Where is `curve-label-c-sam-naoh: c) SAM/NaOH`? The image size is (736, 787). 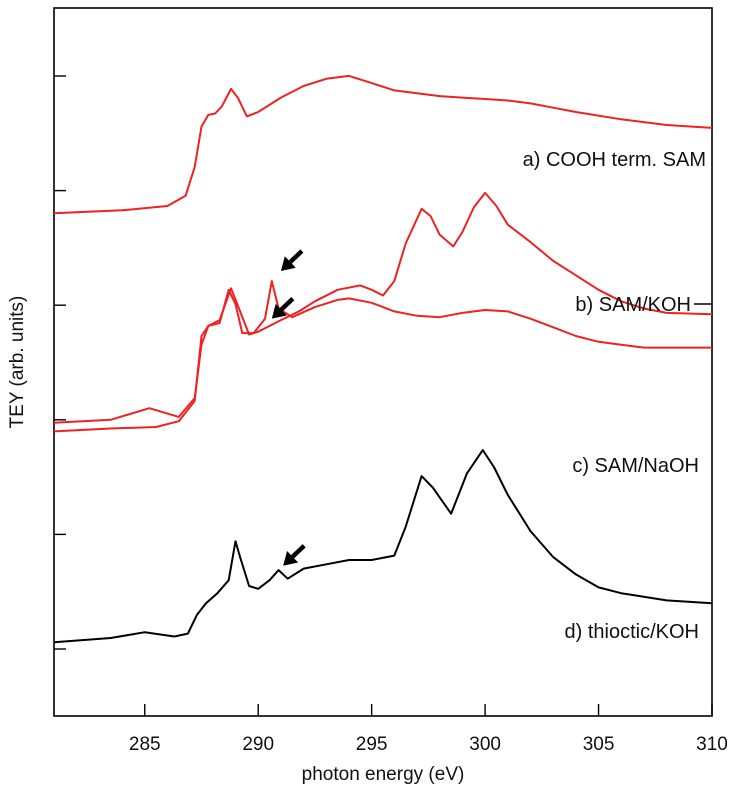
curve-label-c-sam-naoh: c) SAM/NaOH is located at coordinates (635, 466).